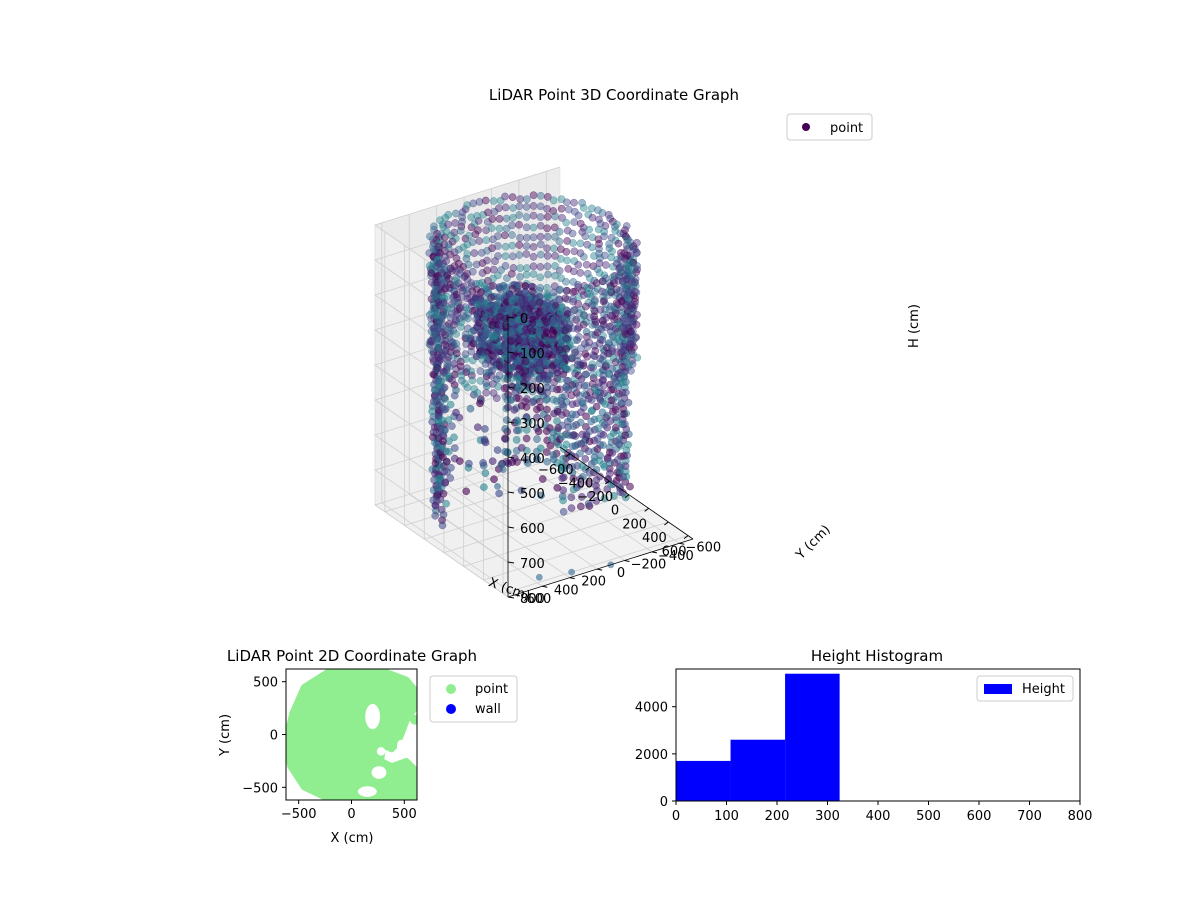 This screenshot has height=900, width=1200. Describe the element at coordinates (558, 514) in the screenshot. I see `gridline-y-floor` at that location.